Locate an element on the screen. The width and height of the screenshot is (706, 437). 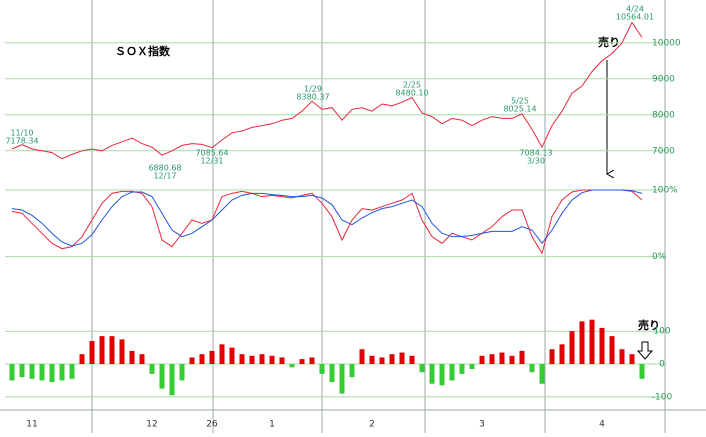
y-tick-label: 10000 is located at coordinates (666, 43).